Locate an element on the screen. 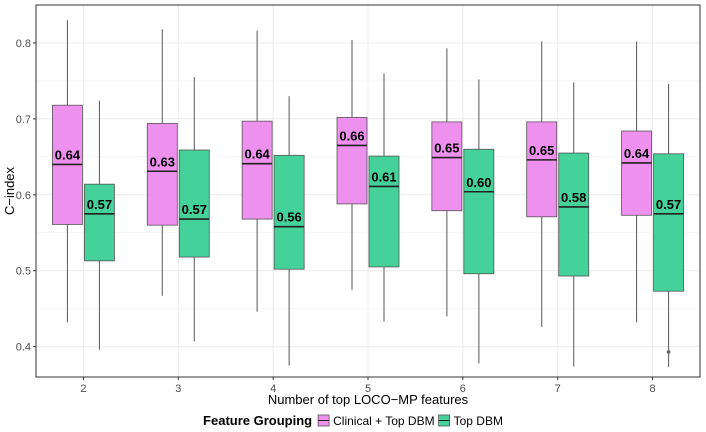 This screenshot has width=706, height=432. boxplot-top-dbm-8: 0.57 is located at coordinates (668, 225).